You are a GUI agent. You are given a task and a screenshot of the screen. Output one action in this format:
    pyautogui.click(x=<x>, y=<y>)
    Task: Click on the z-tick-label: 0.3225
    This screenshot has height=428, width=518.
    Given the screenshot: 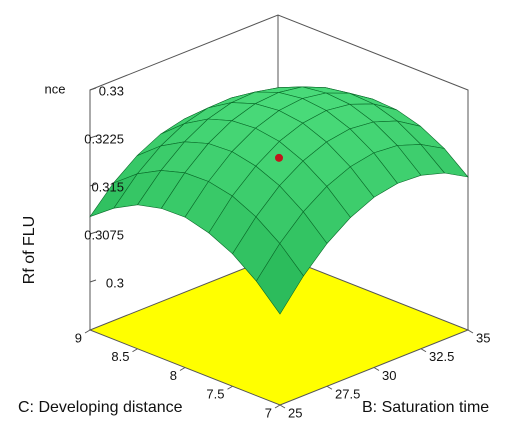 What is the action you would take?
    pyautogui.click(x=104, y=138)
    